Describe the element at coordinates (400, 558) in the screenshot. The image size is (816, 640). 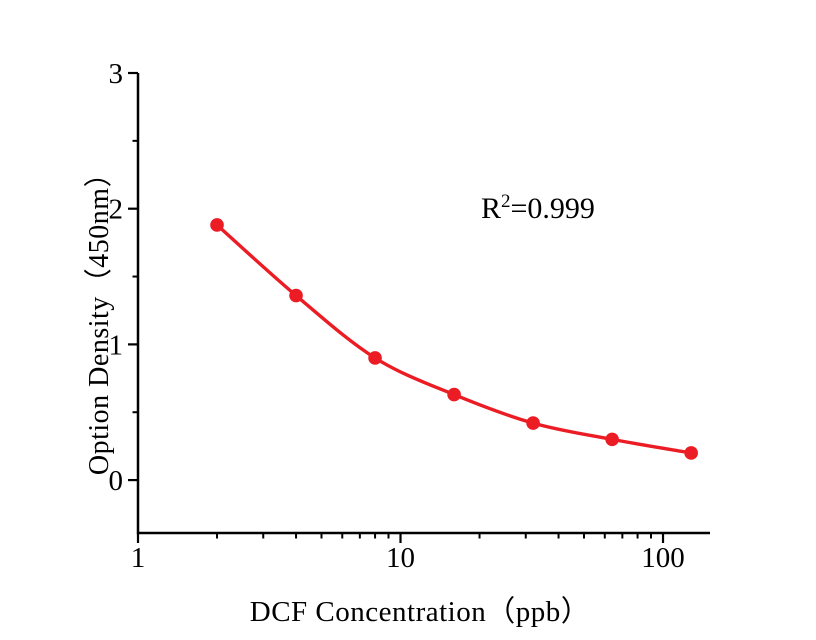
I see `x-tick-label: 10` at that location.